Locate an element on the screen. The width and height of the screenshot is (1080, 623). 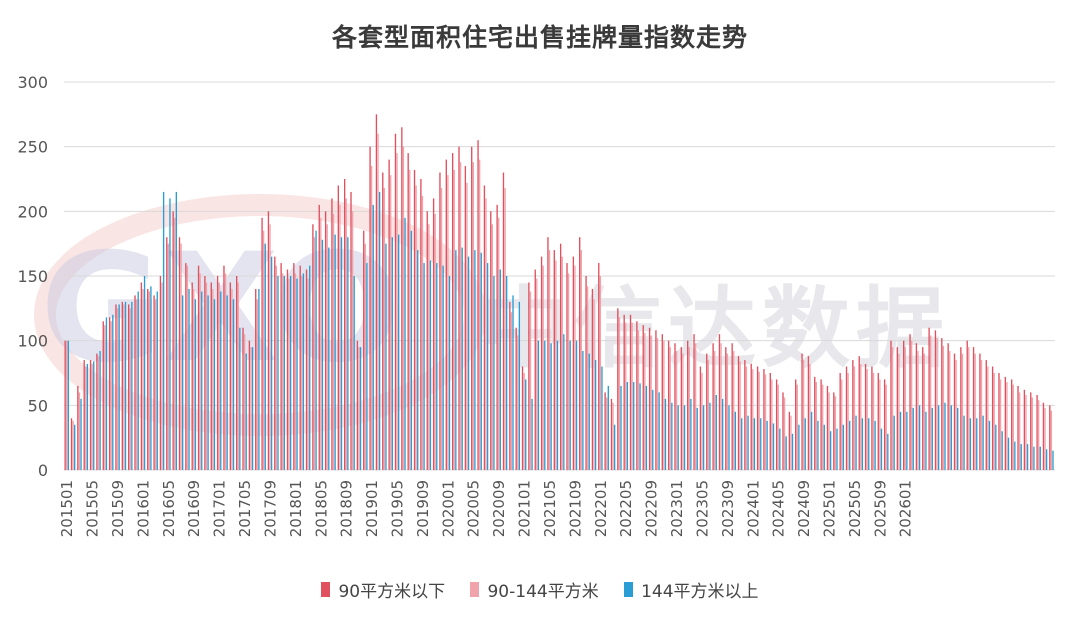
legend-item-s2: 90-144平方米 is located at coordinates (534, 589).